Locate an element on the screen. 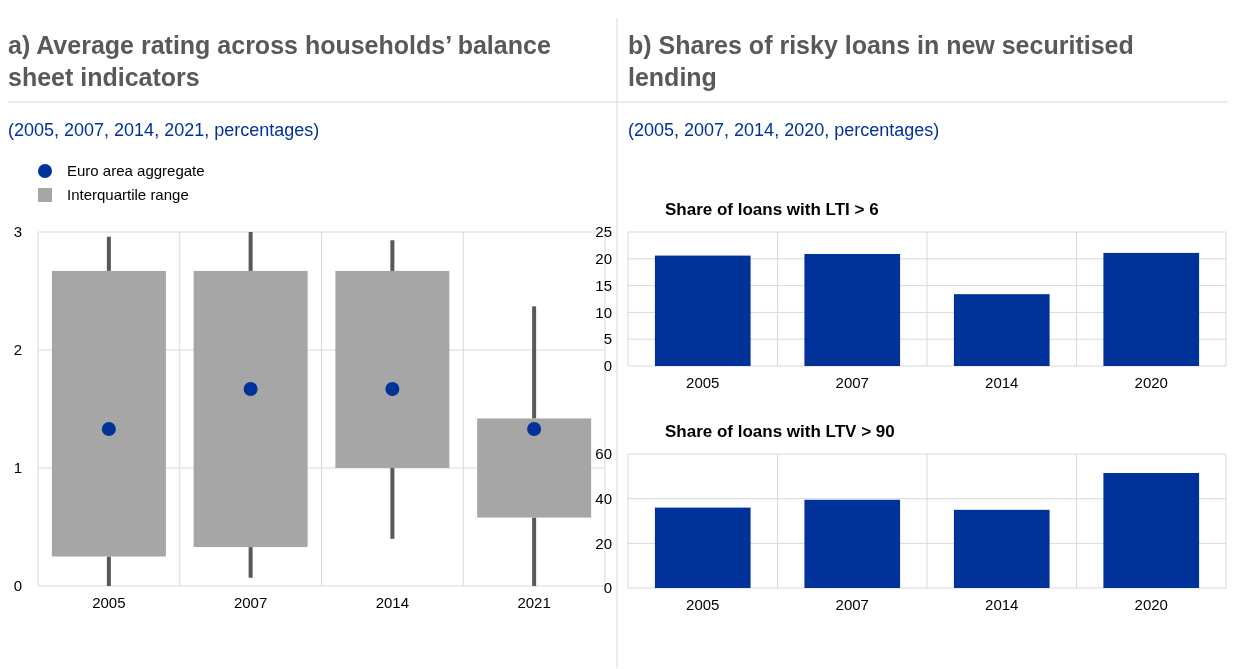  text: (2005, 2007, 2014, 2020, percentages) is located at coordinates (784, 130).